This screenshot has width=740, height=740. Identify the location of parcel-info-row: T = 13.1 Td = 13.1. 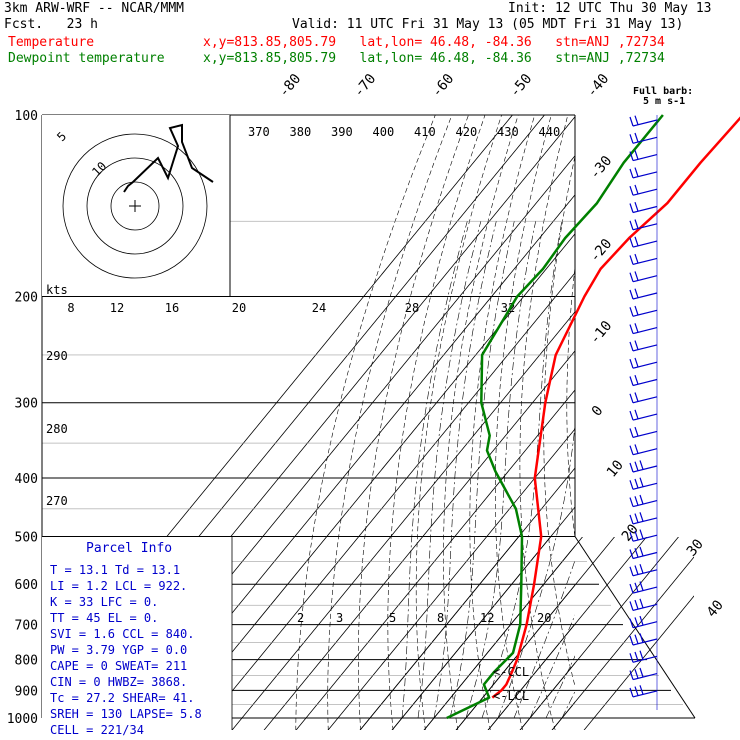
(115, 570).